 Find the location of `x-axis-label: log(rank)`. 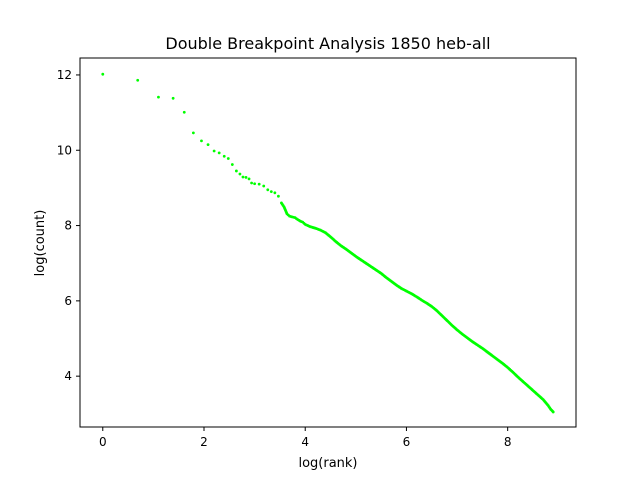

x-axis-label: log(rank) is located at coordinates (327, 463).